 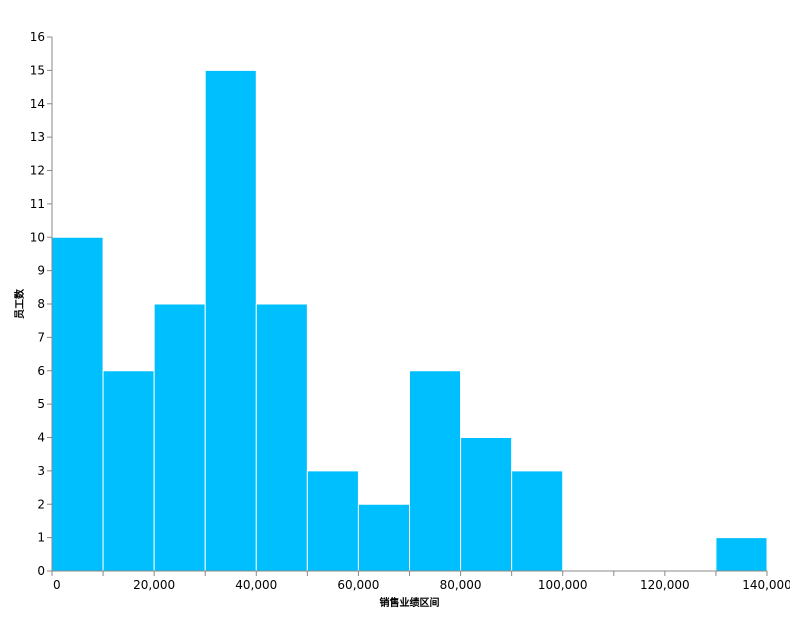 What do you see at coordinates (41, 371) in the screenshot?
I see `y-tick-label: 6` at bounding box center [41, 371].